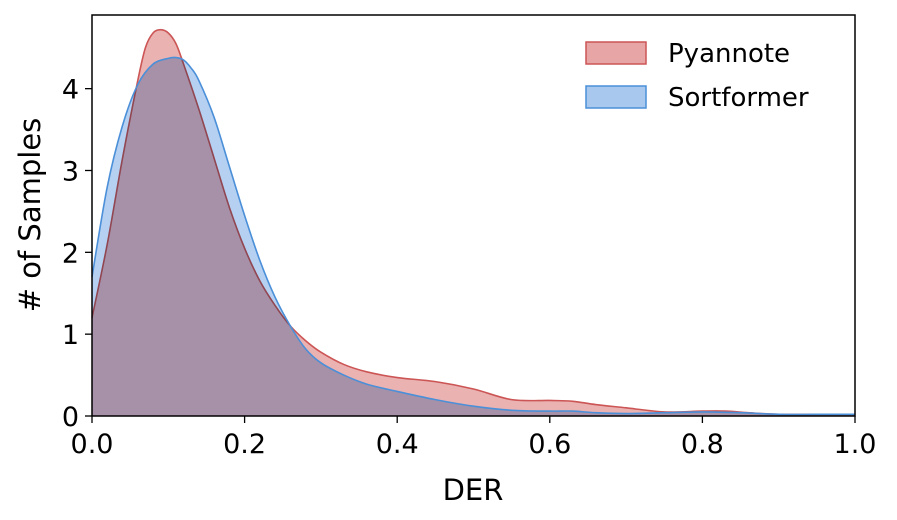 The height and width of the screenshot is (520, 897). I want to click on x-tick-label: 0.8, so click(702, 444).